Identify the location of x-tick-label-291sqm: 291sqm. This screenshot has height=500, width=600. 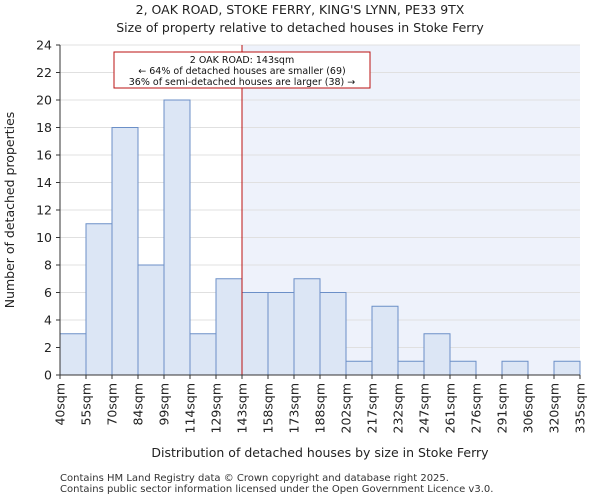
(502, 408).